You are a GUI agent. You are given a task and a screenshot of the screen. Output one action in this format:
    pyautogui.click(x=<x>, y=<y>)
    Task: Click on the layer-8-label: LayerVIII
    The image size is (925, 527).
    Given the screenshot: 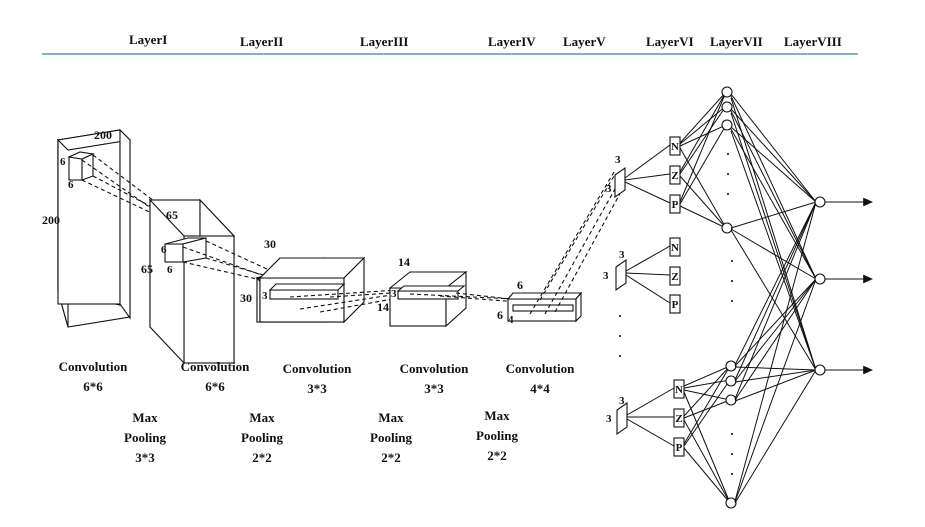 What is the action you would take?
    pyautogui.click(x=813, y=41)
    